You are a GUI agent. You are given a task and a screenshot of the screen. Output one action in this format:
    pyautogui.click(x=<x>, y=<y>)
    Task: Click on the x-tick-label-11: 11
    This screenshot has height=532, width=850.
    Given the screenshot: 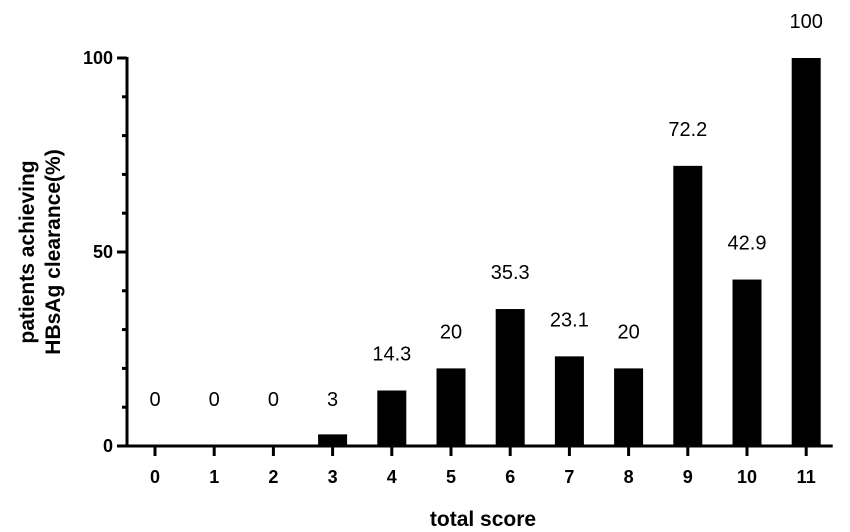 What is the action you would take?
    pyautogui.click(x=806, y=477)
    